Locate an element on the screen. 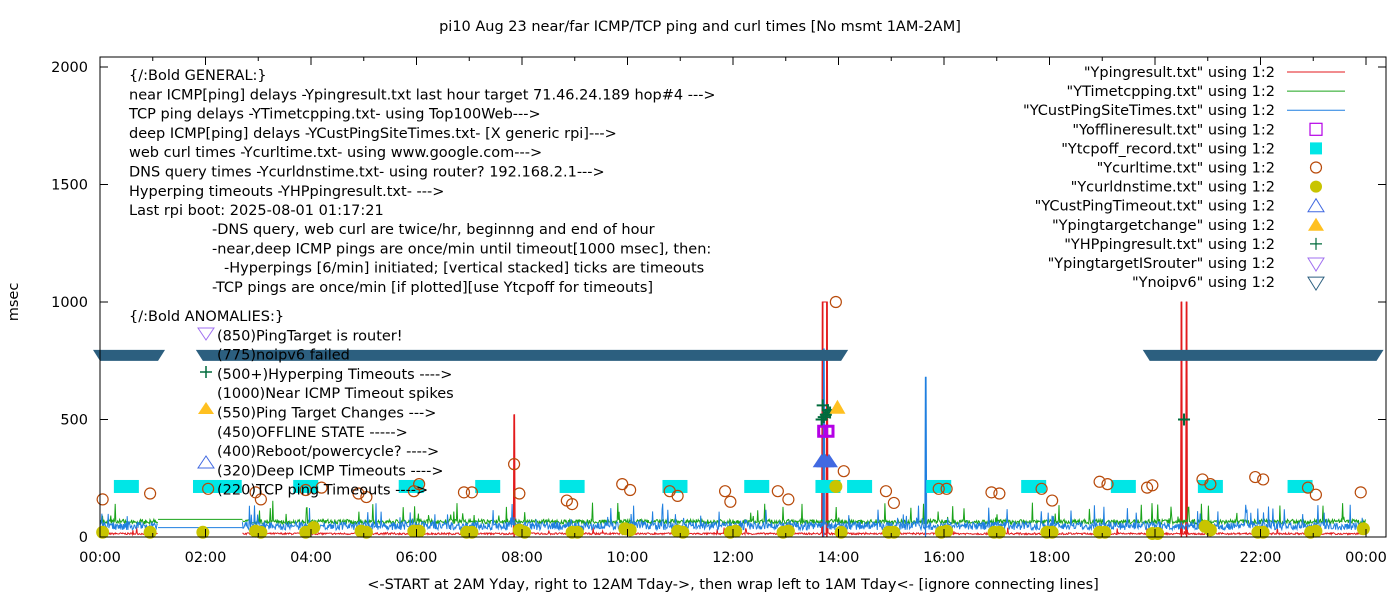 The width and height of the screenshot is (1400, 600). annotation-anomaly-line: (850)PingTarget is router! is located at coordinates (310, 336).